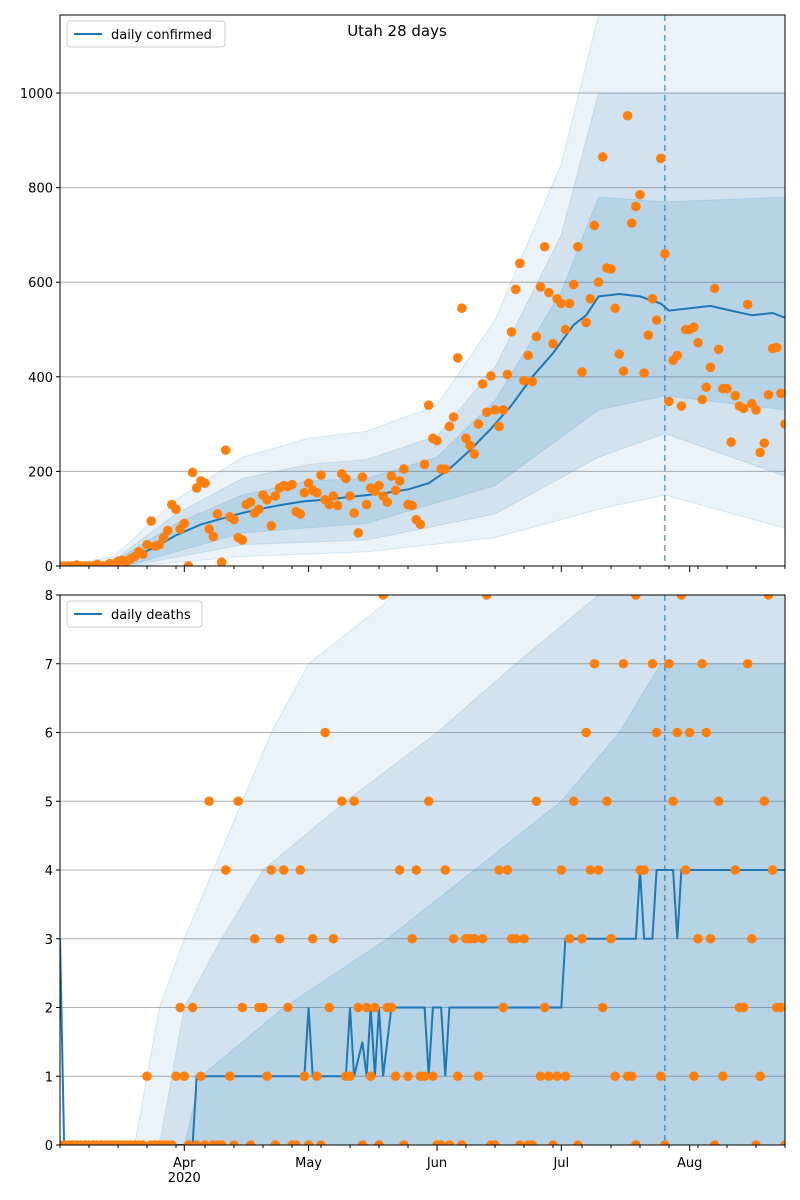 The width and height of the screenshot is (800, 1200). I want to click on y-tick-label: 2, so click(49, 1009).